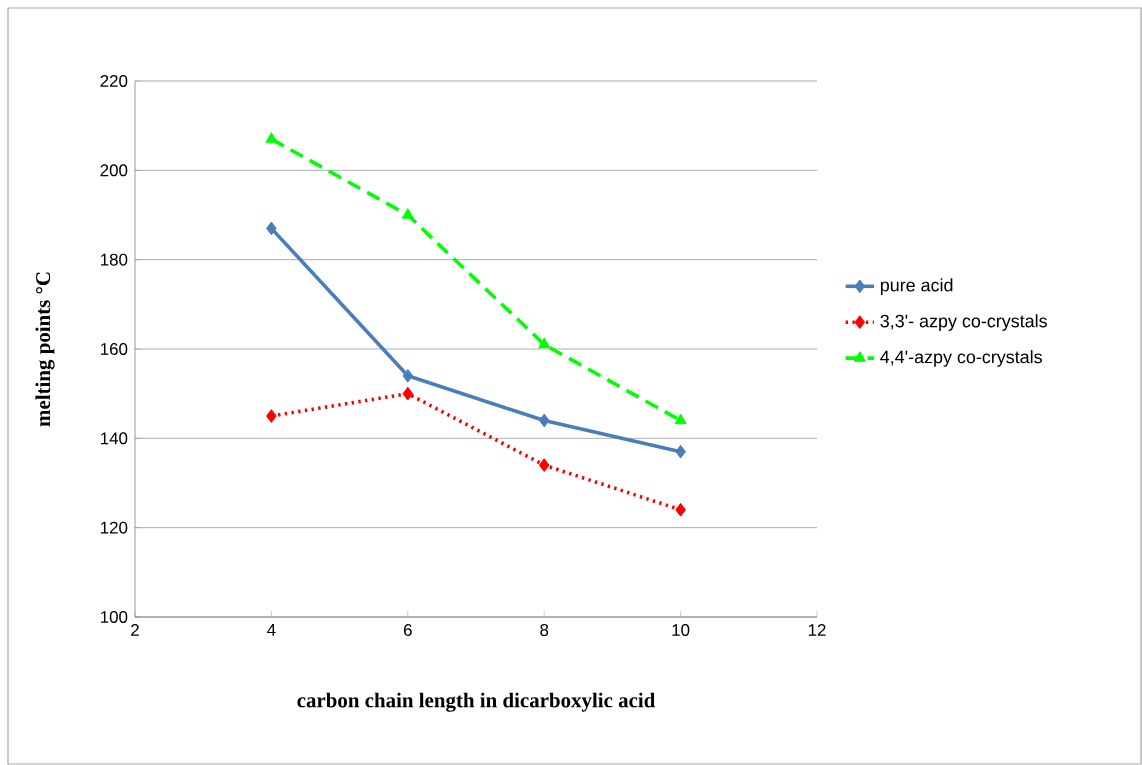 This screenshot has height=765, width=1142. Describe the element at coordinates (114, 81) in the screenshot. I see `y-tick-label: 220` at that location.